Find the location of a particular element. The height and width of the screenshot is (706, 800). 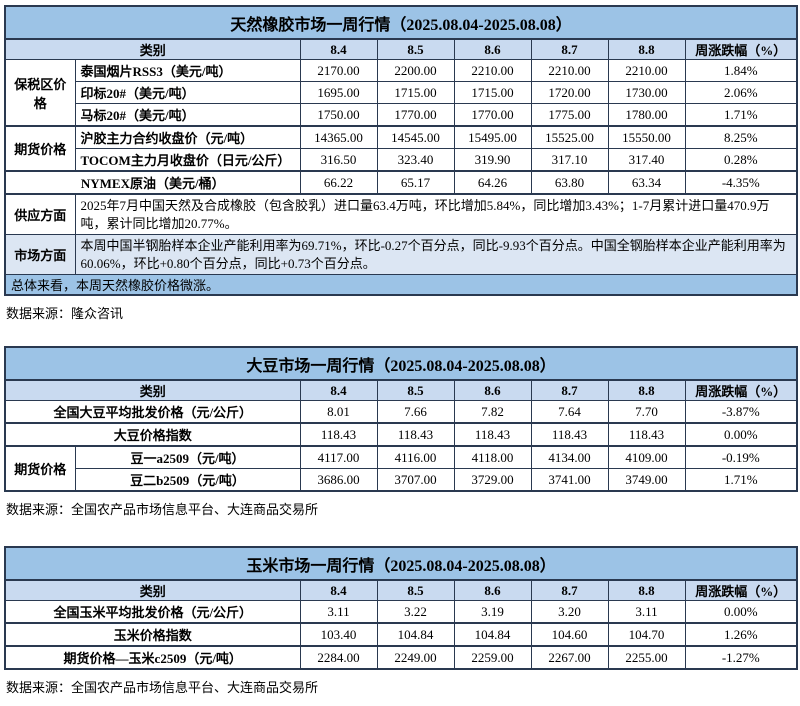

row-label: 期货价格—玉米c2509（元/吨） is located at coordinates (152, 657).